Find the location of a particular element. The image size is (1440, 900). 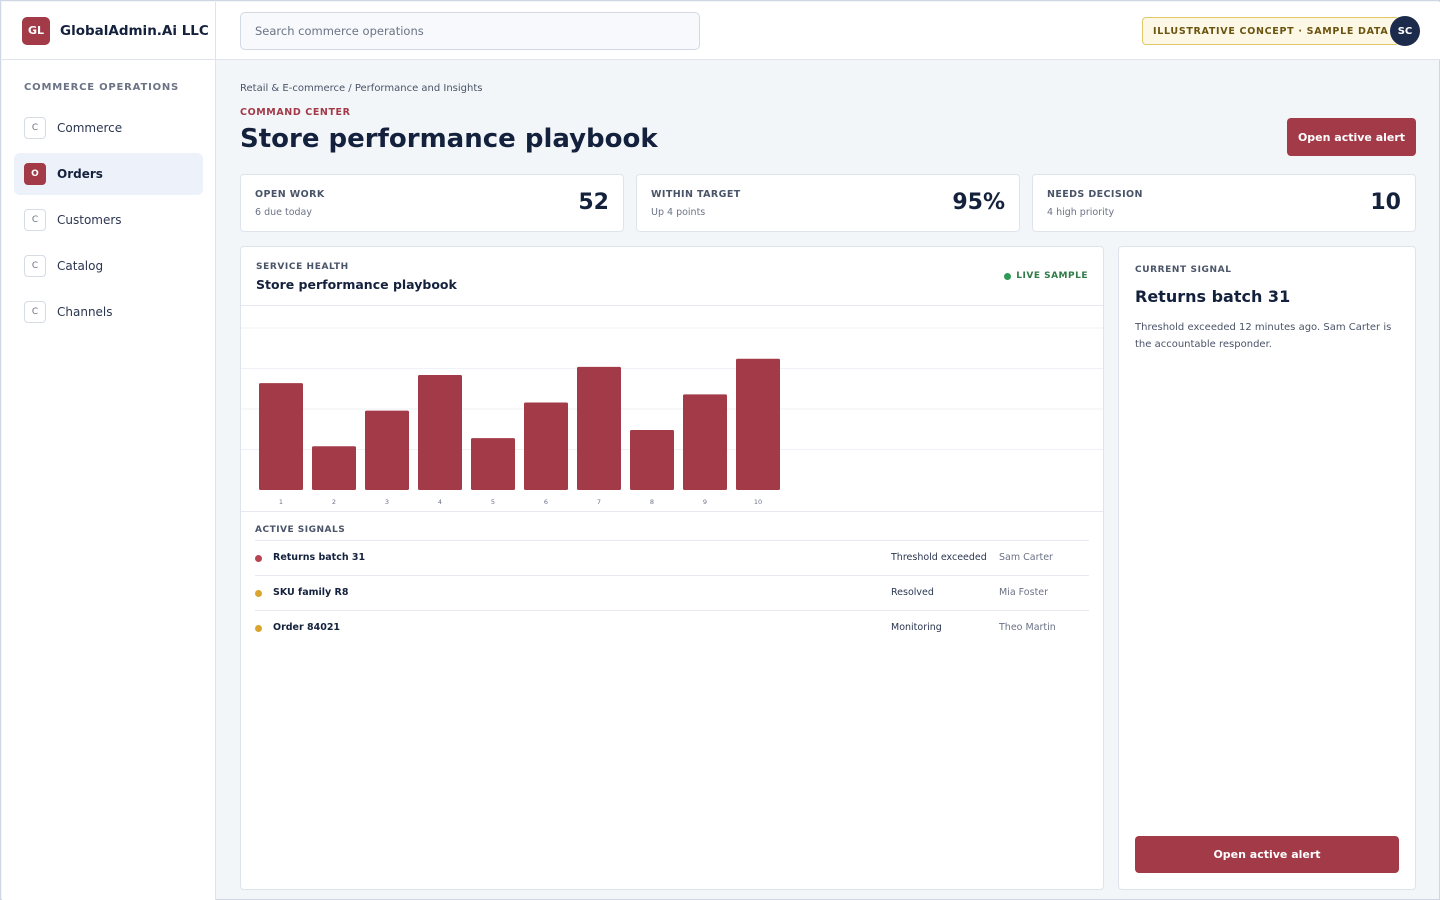

kpi-label: WITHIN TARGET is located at coordinates (696, 194).